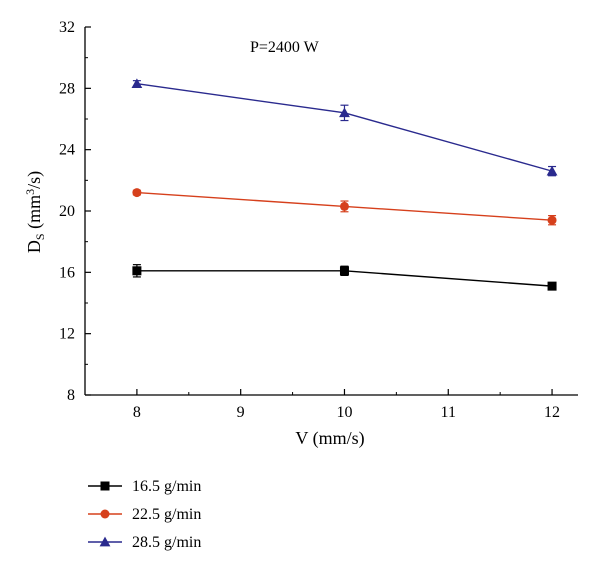 The width and height of the screenshot is (600, 573). I want to click on x-axis-label: V (mm/s), so click(329, 438).